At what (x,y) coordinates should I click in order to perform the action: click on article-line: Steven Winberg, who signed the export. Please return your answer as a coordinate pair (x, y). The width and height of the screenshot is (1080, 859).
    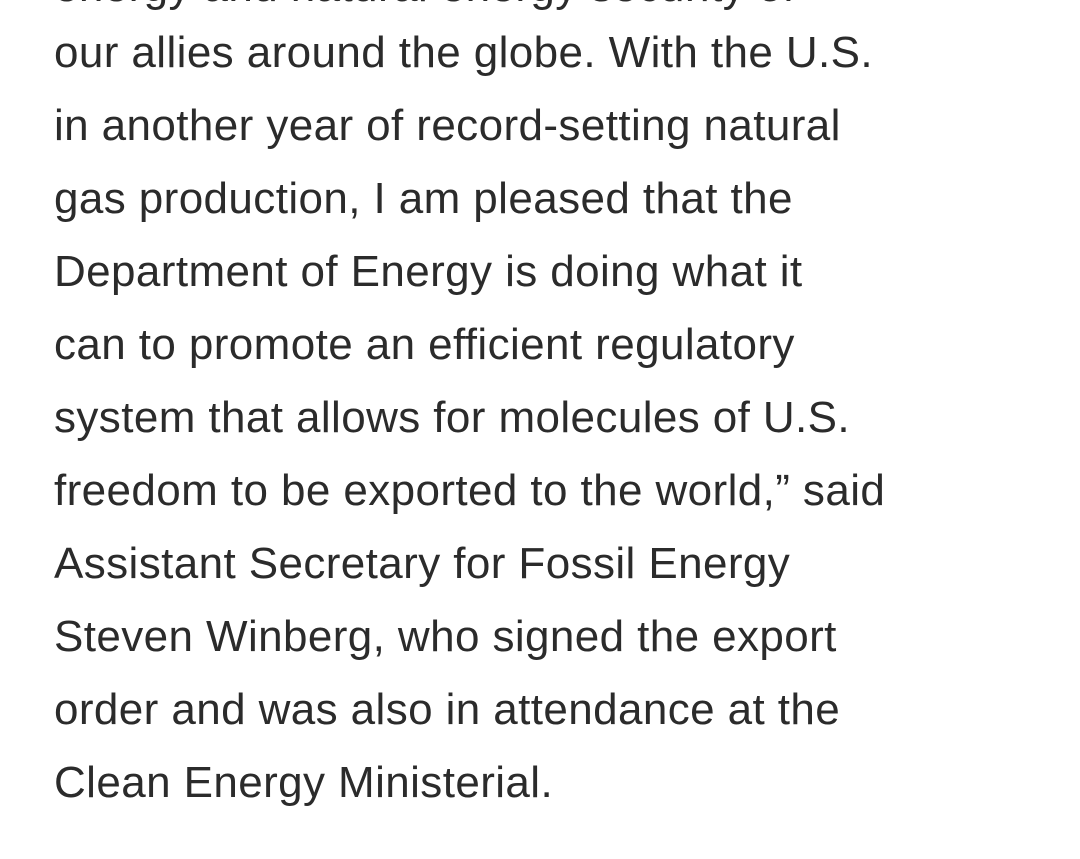
    Looking at the image, I should click on (469, 636).